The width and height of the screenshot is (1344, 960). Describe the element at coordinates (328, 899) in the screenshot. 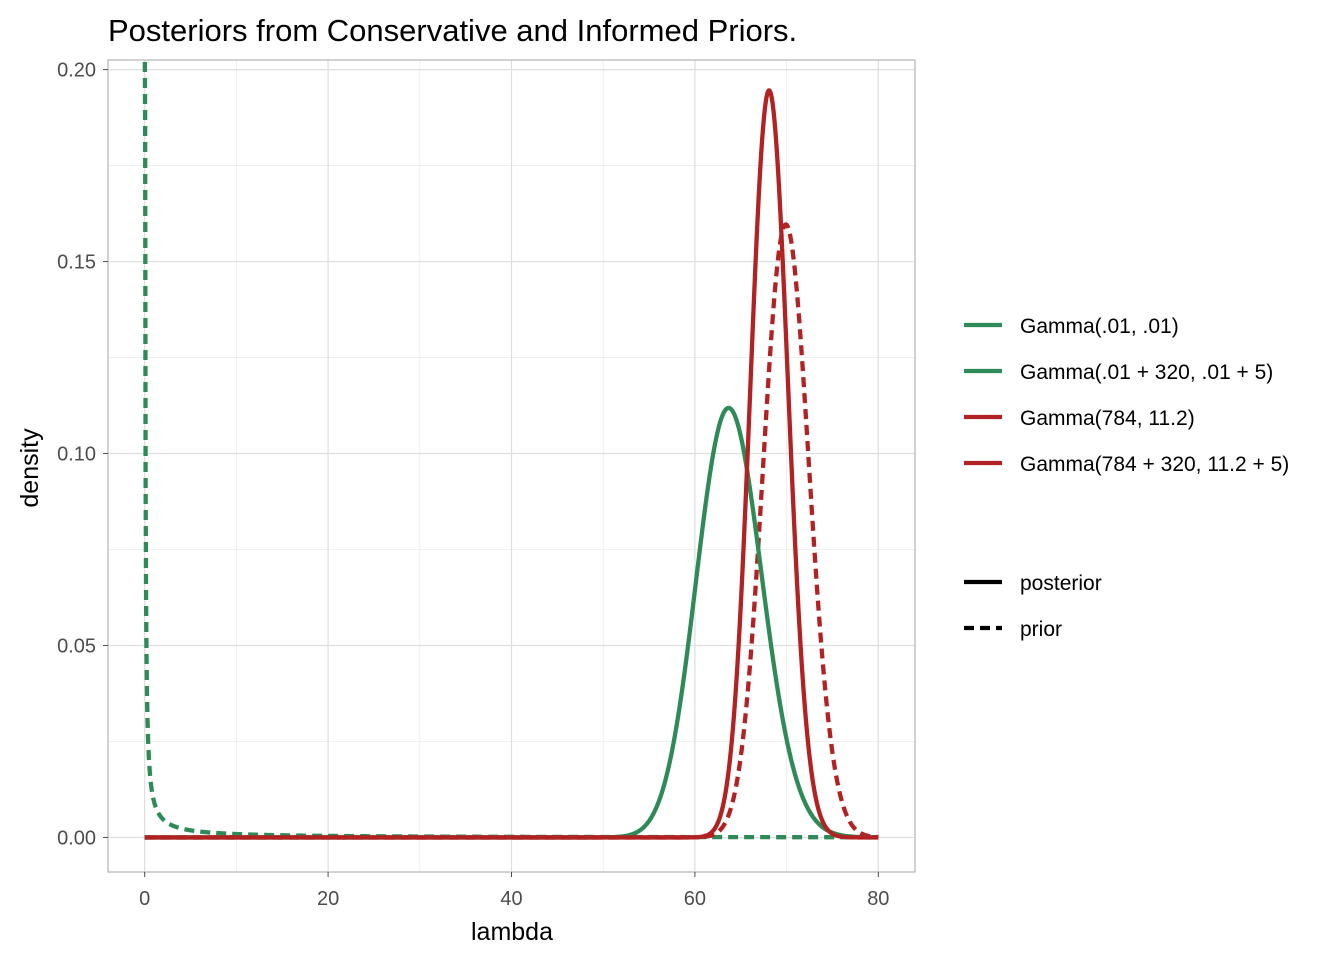

I see `x-tick-label: 20` at that location.